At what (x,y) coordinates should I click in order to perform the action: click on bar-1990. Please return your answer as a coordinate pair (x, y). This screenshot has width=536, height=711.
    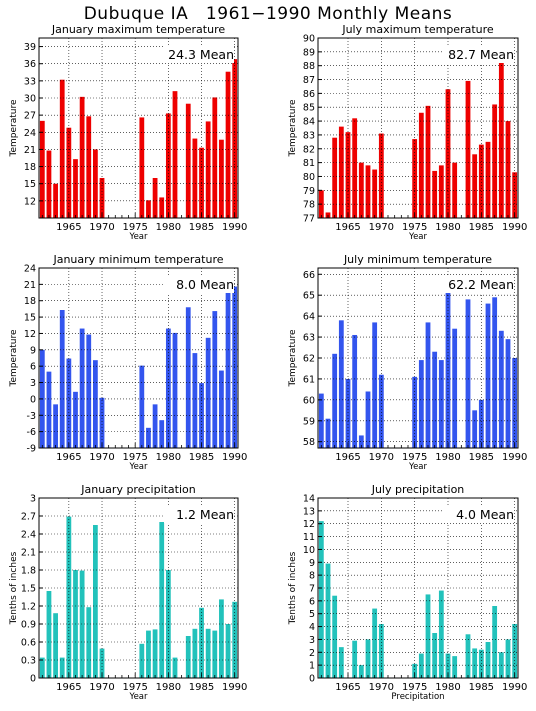
    Looking at the image, I should click on (235, 138).